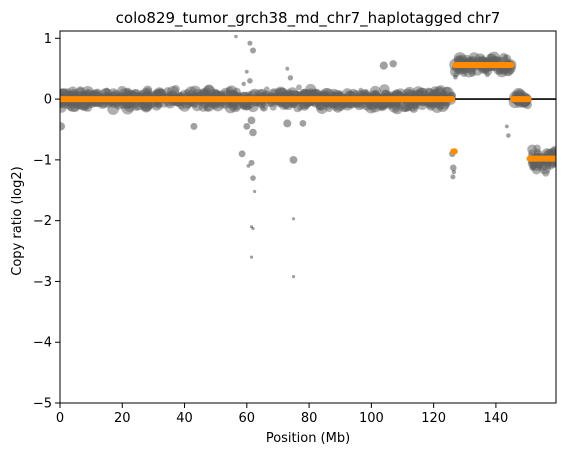 The image size is (565, 455). I want to click on x-tick-label: 60, so click(247, 418).